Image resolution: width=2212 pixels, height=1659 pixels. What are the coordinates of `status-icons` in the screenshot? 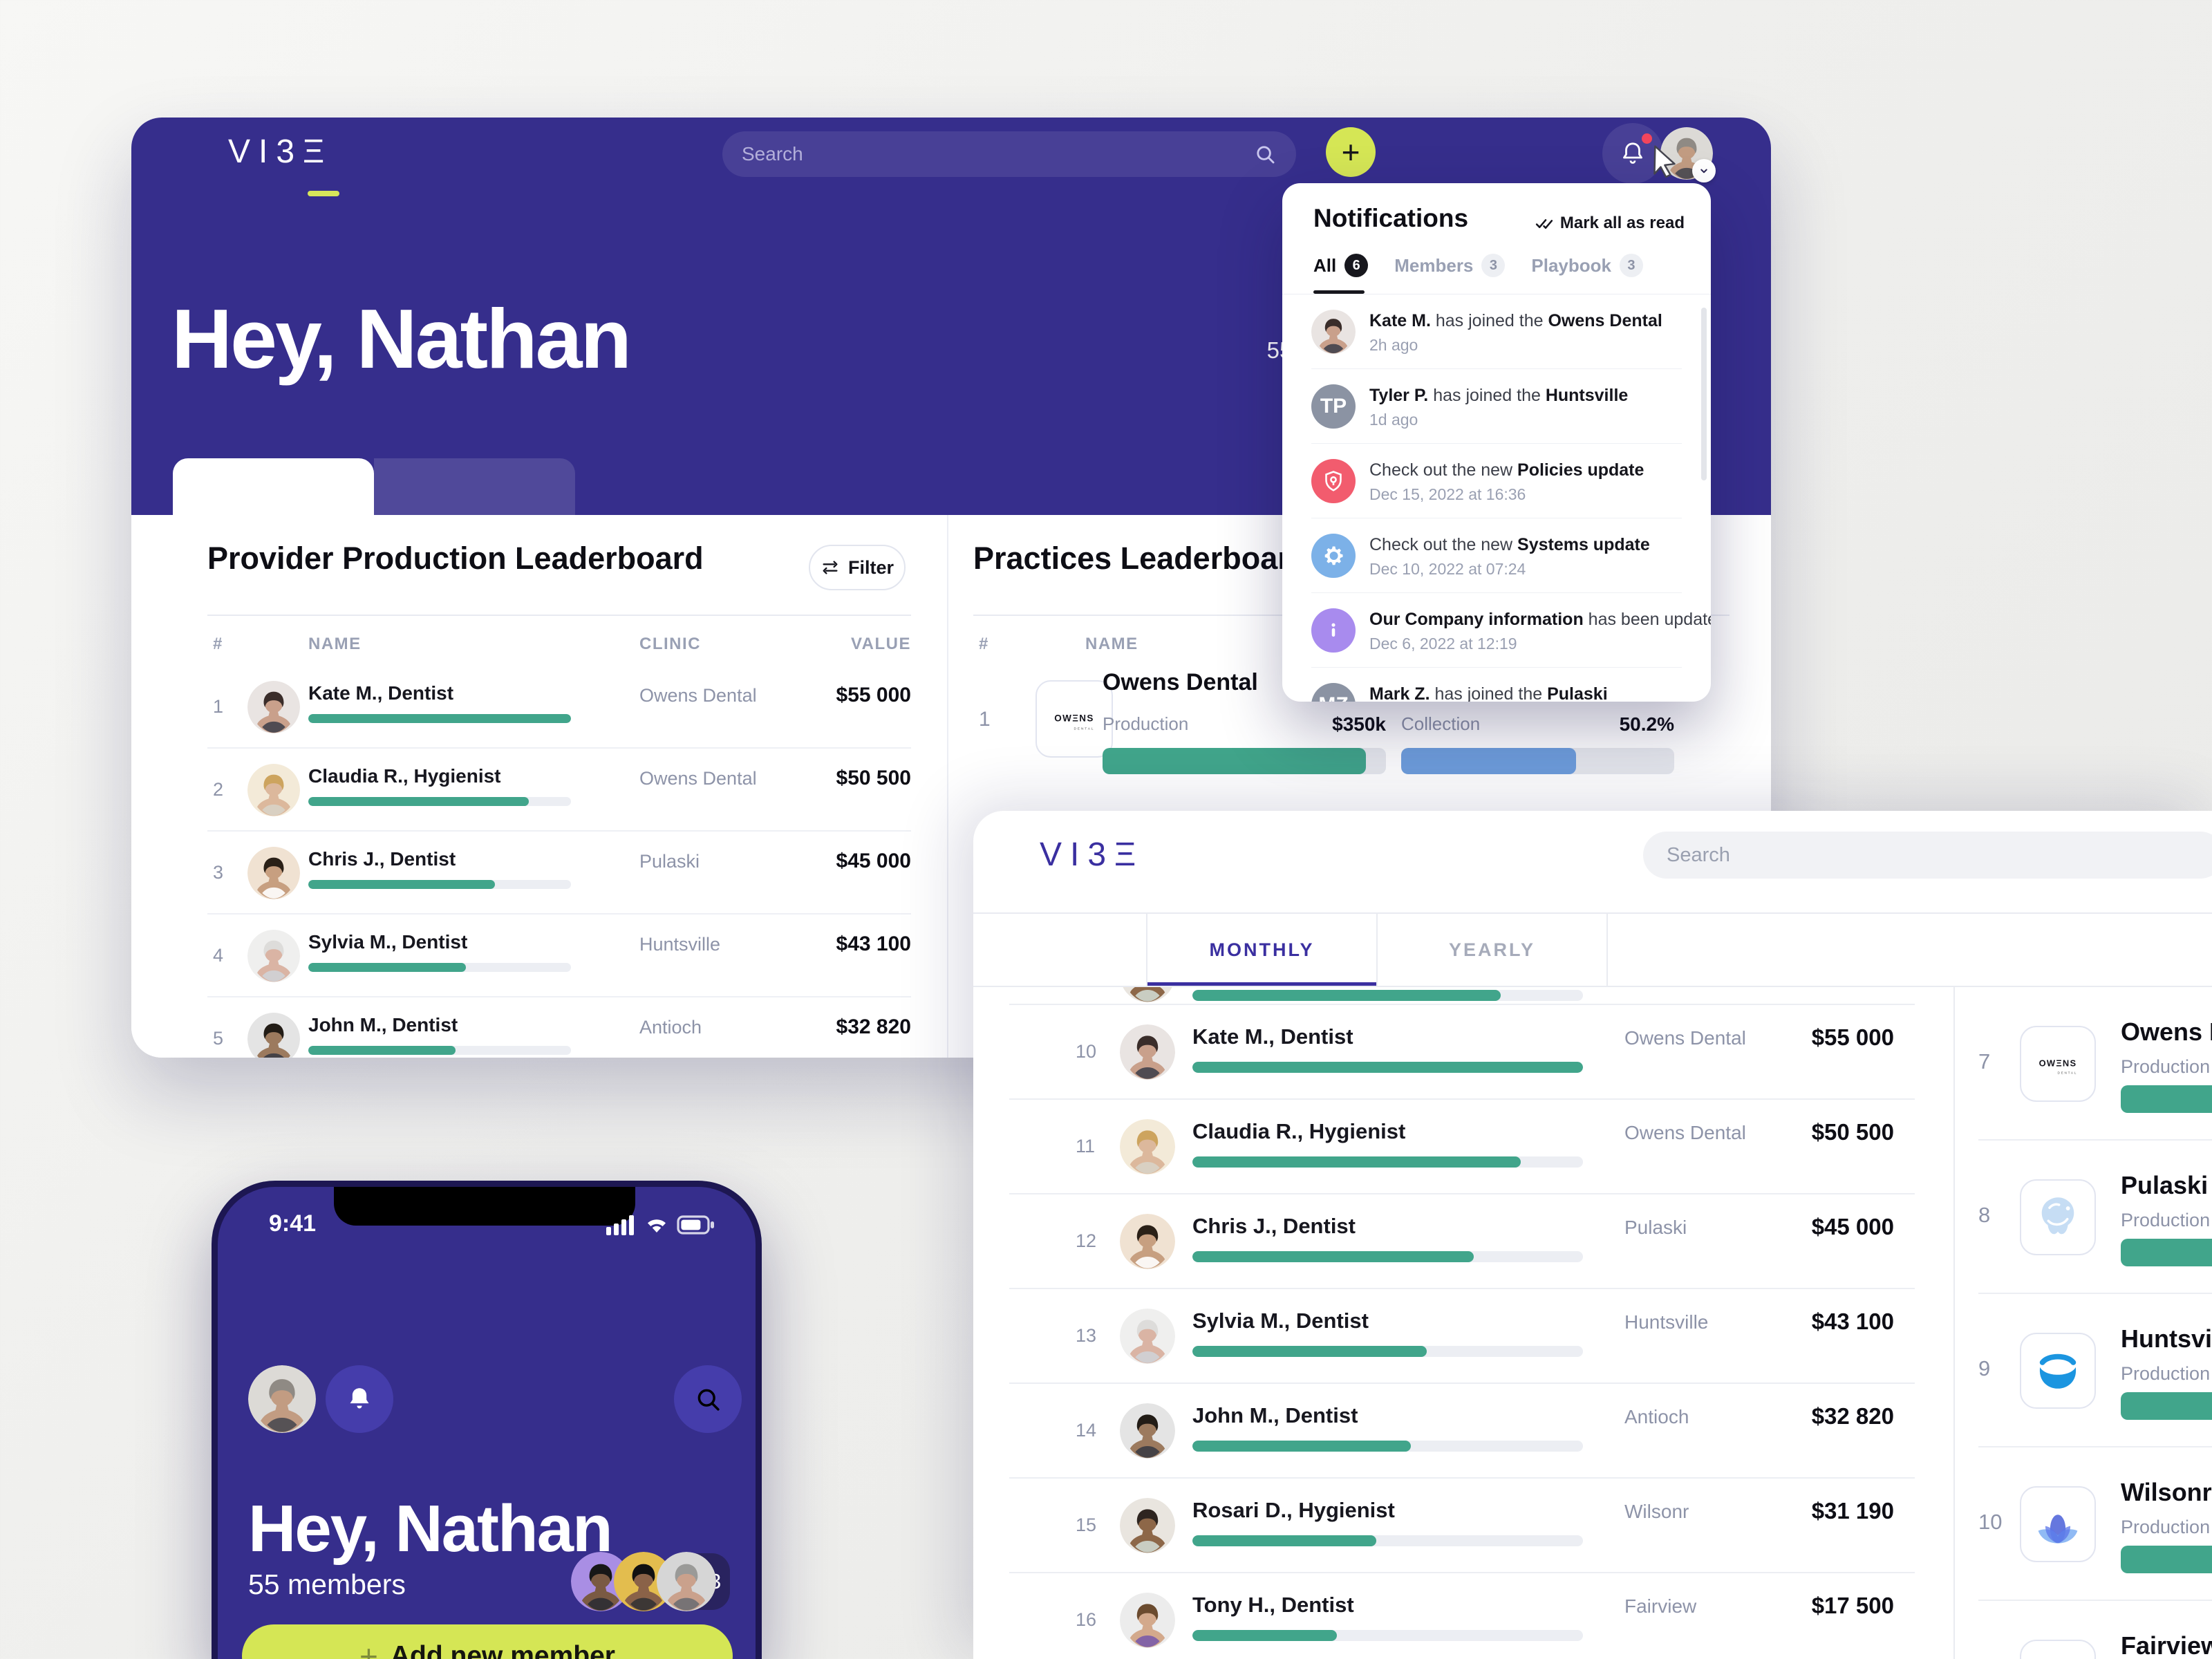 It's located at (661, 1225).